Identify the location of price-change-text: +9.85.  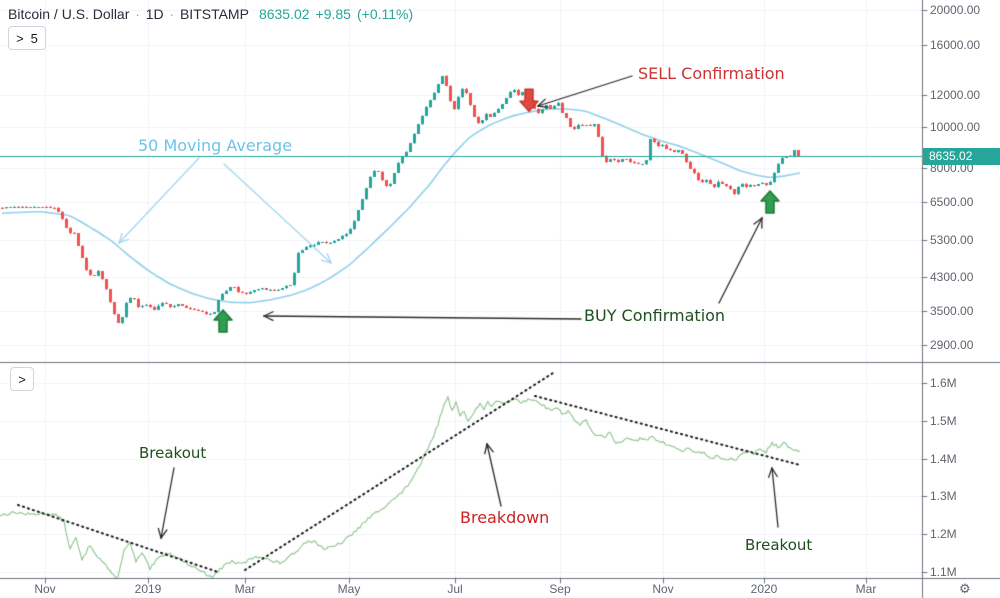
(333, 14).